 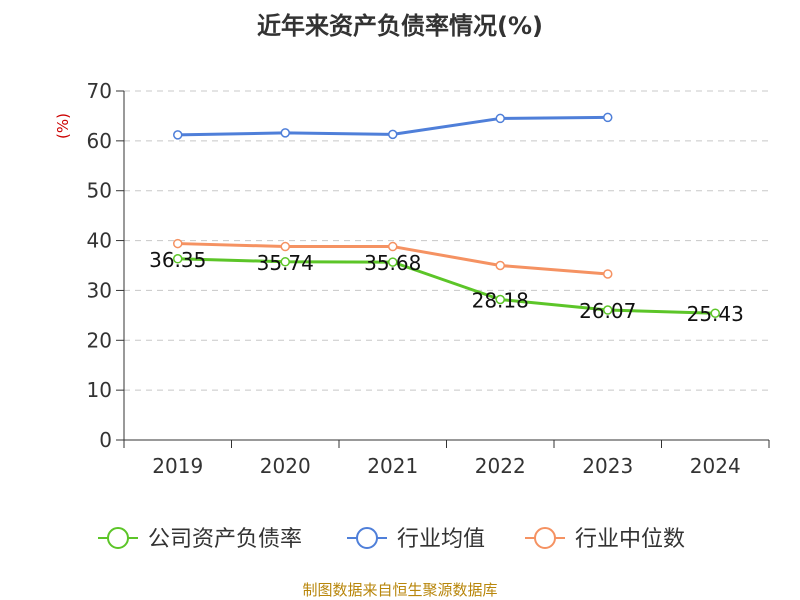 What do you see at coordinates (400, 590) in the screenshot?
I see `source-note: 制图数据来自恒生聚源数据库` at bounding box center [400, 590].